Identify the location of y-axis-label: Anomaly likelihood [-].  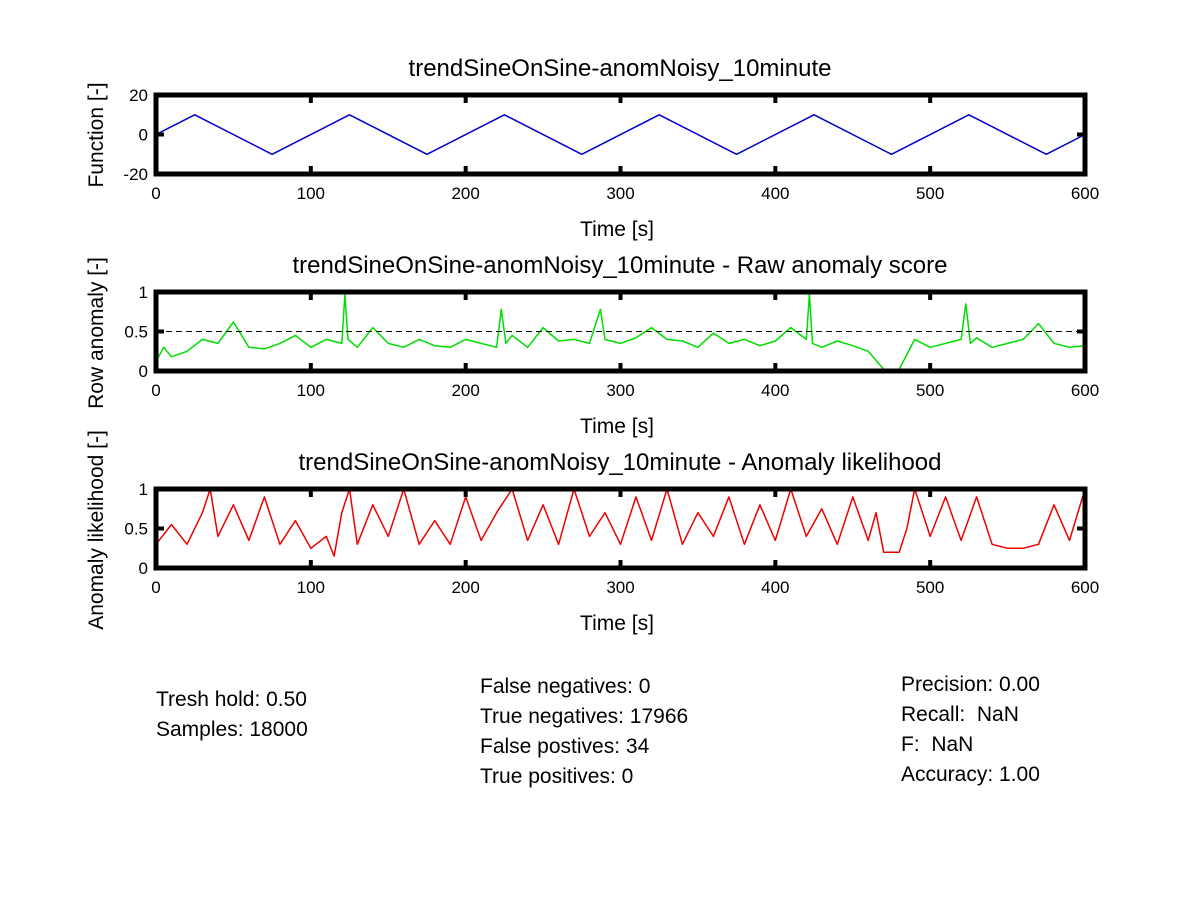
(96, 530).